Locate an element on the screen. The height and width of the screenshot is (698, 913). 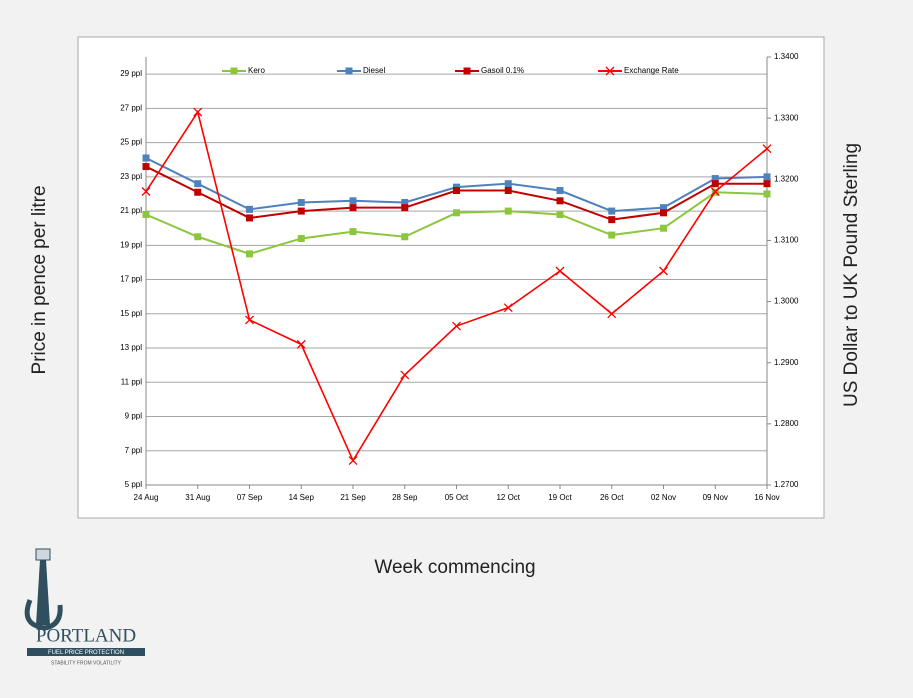
y2-tick-label: 1.3100 is located at coordinates (786, 240).